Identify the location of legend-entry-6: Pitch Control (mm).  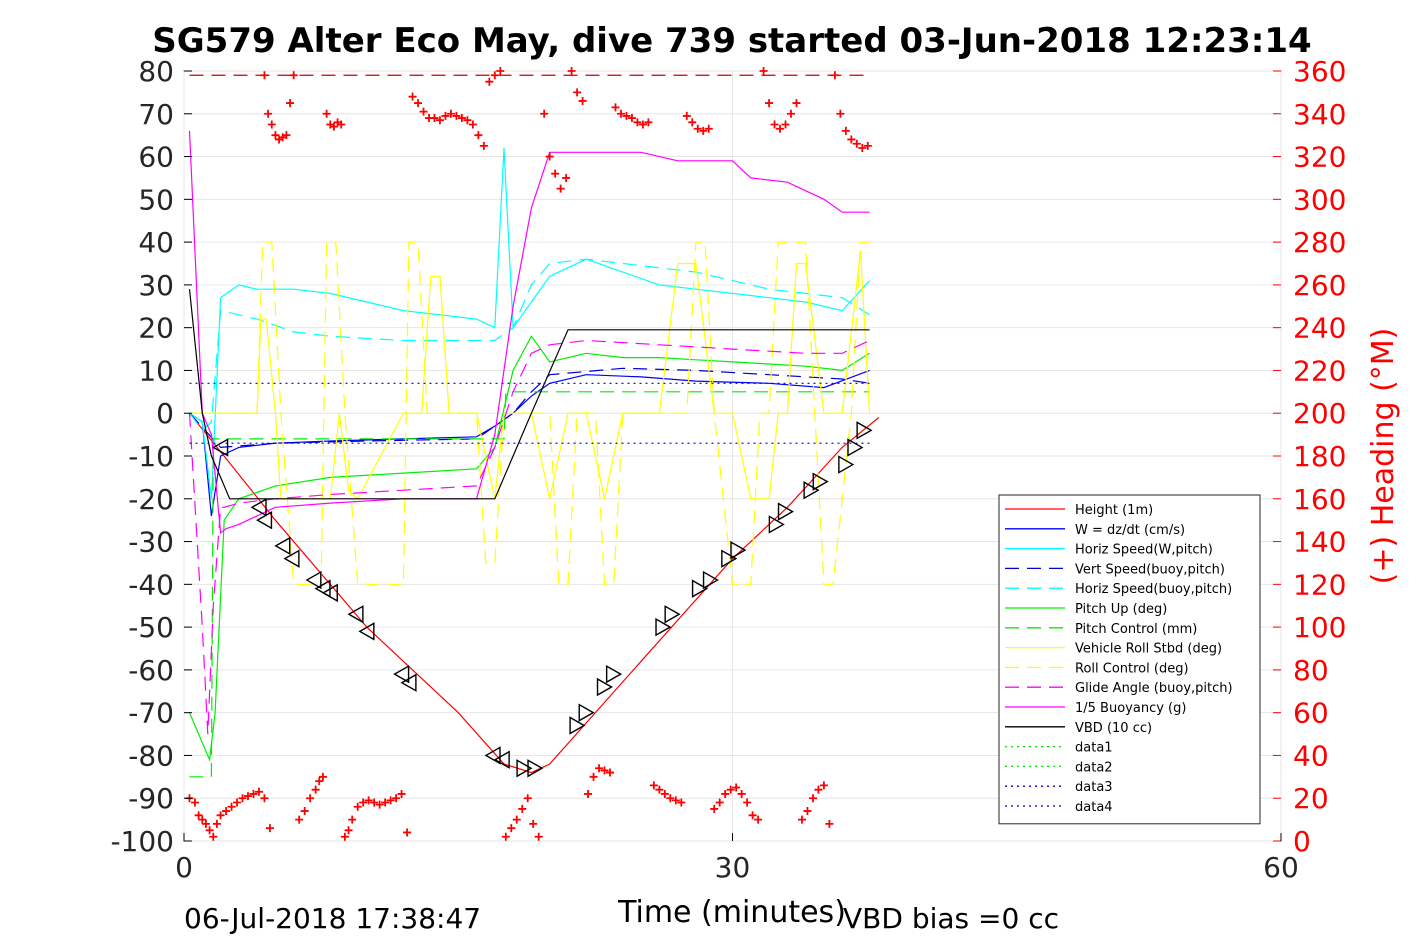
(1136, 629).